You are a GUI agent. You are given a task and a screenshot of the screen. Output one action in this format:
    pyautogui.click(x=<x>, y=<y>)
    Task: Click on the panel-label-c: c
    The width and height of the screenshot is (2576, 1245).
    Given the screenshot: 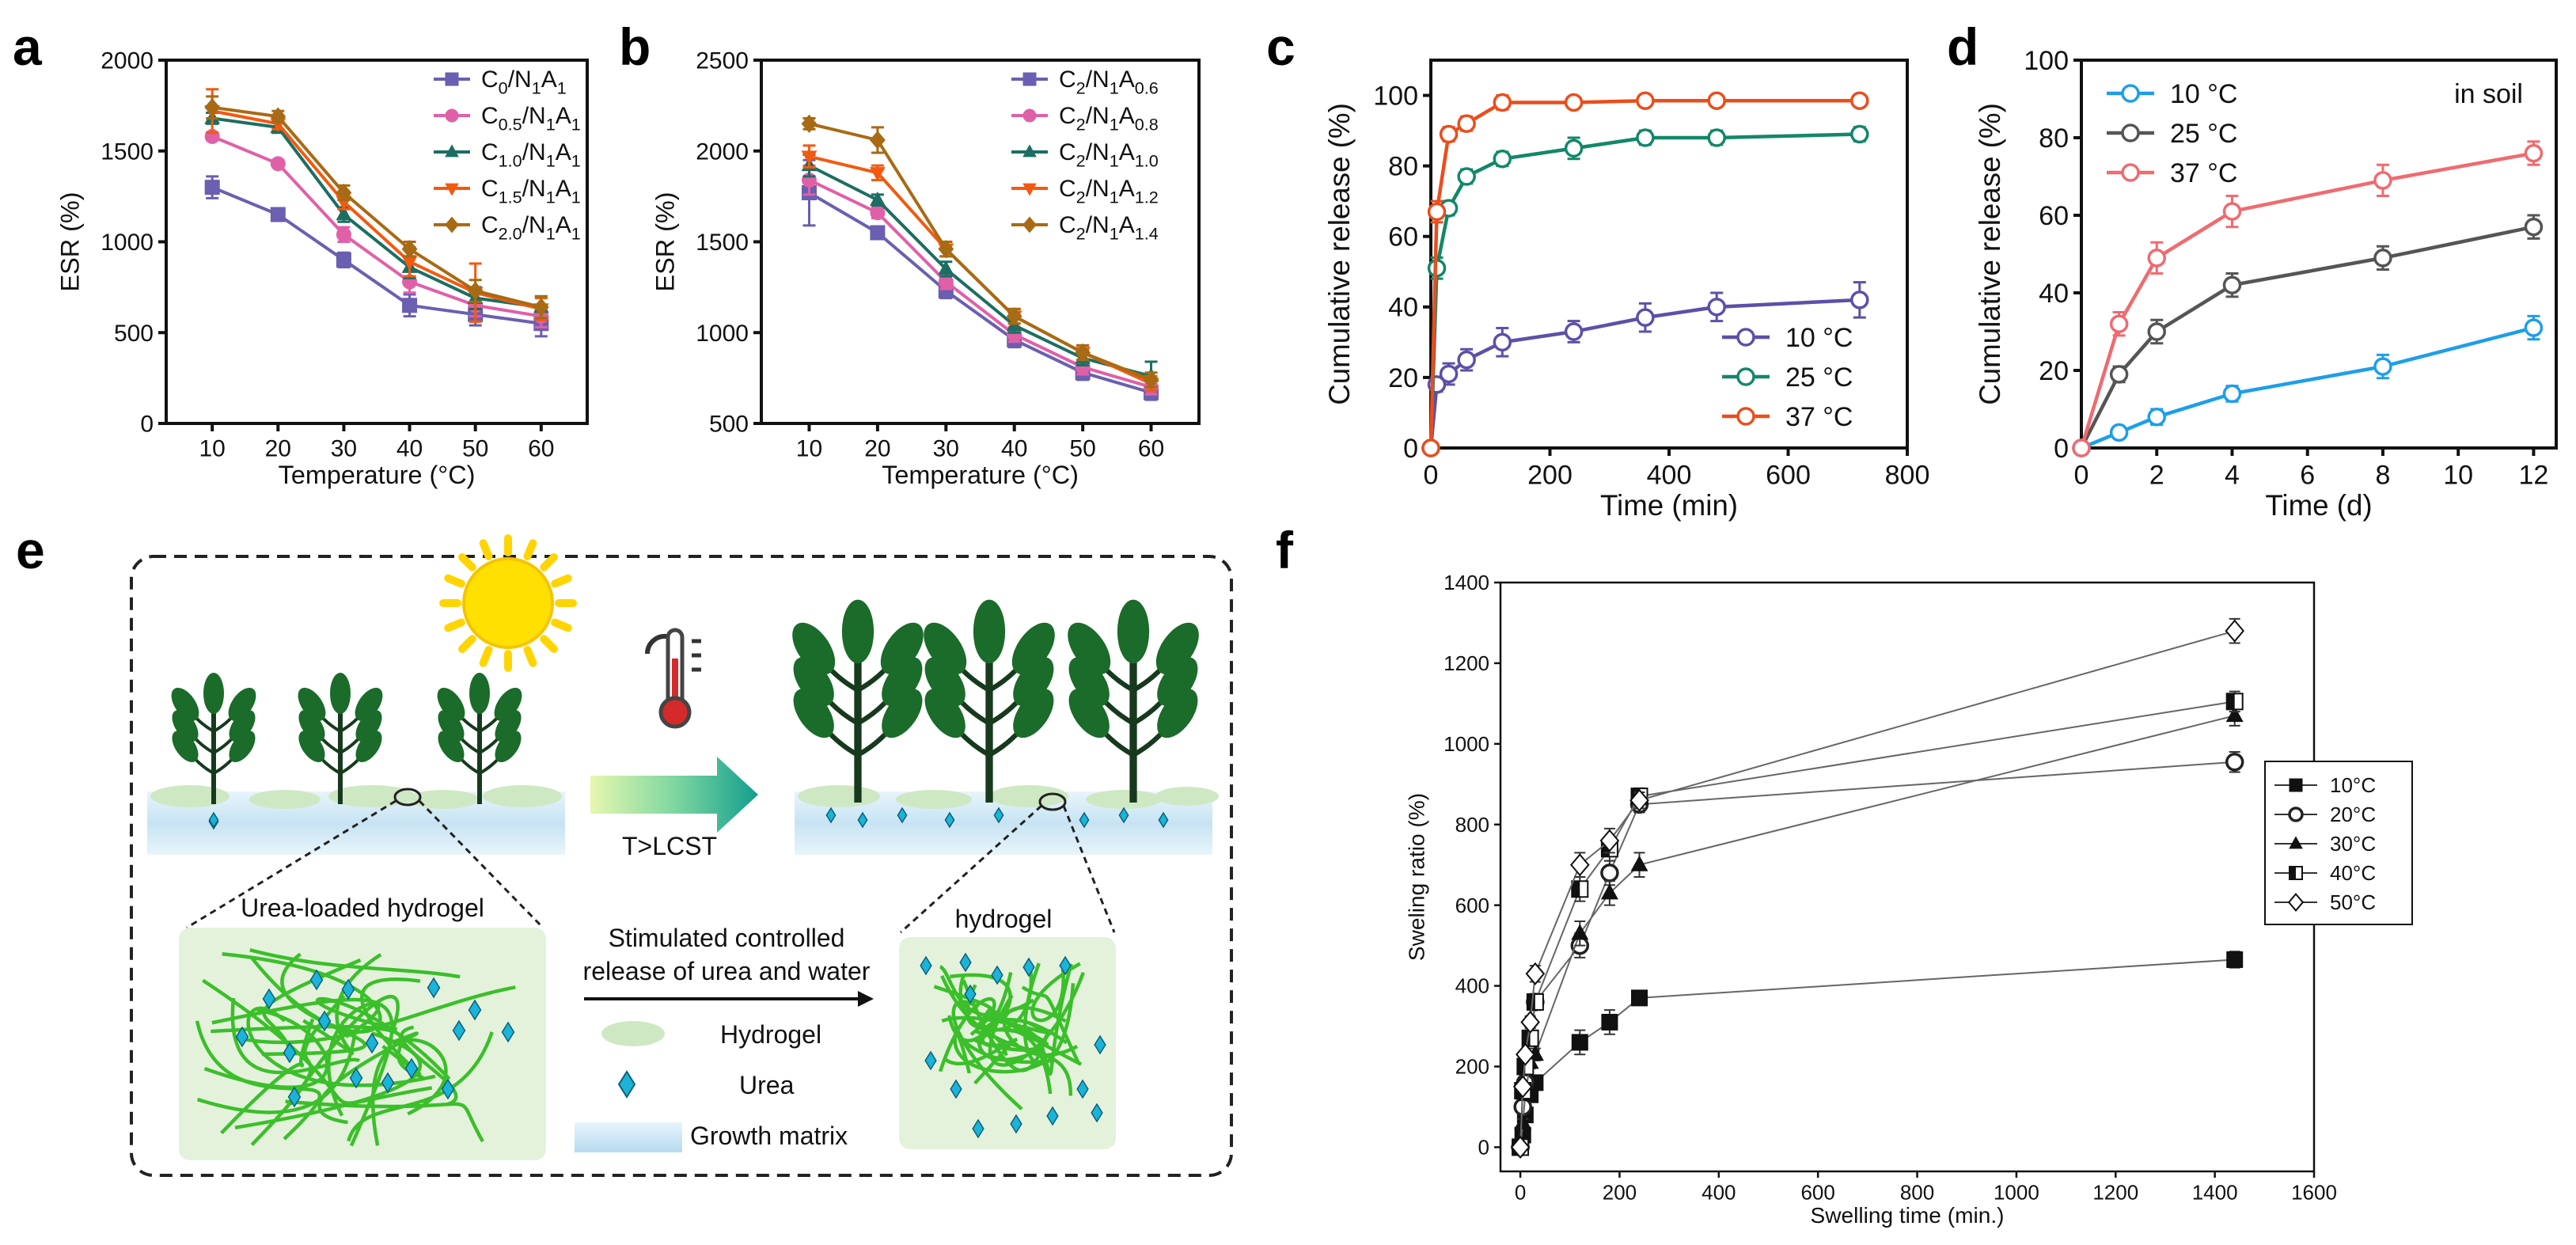 What is the action you would take?
    pyautogui.click(x=1281, y=46)
    